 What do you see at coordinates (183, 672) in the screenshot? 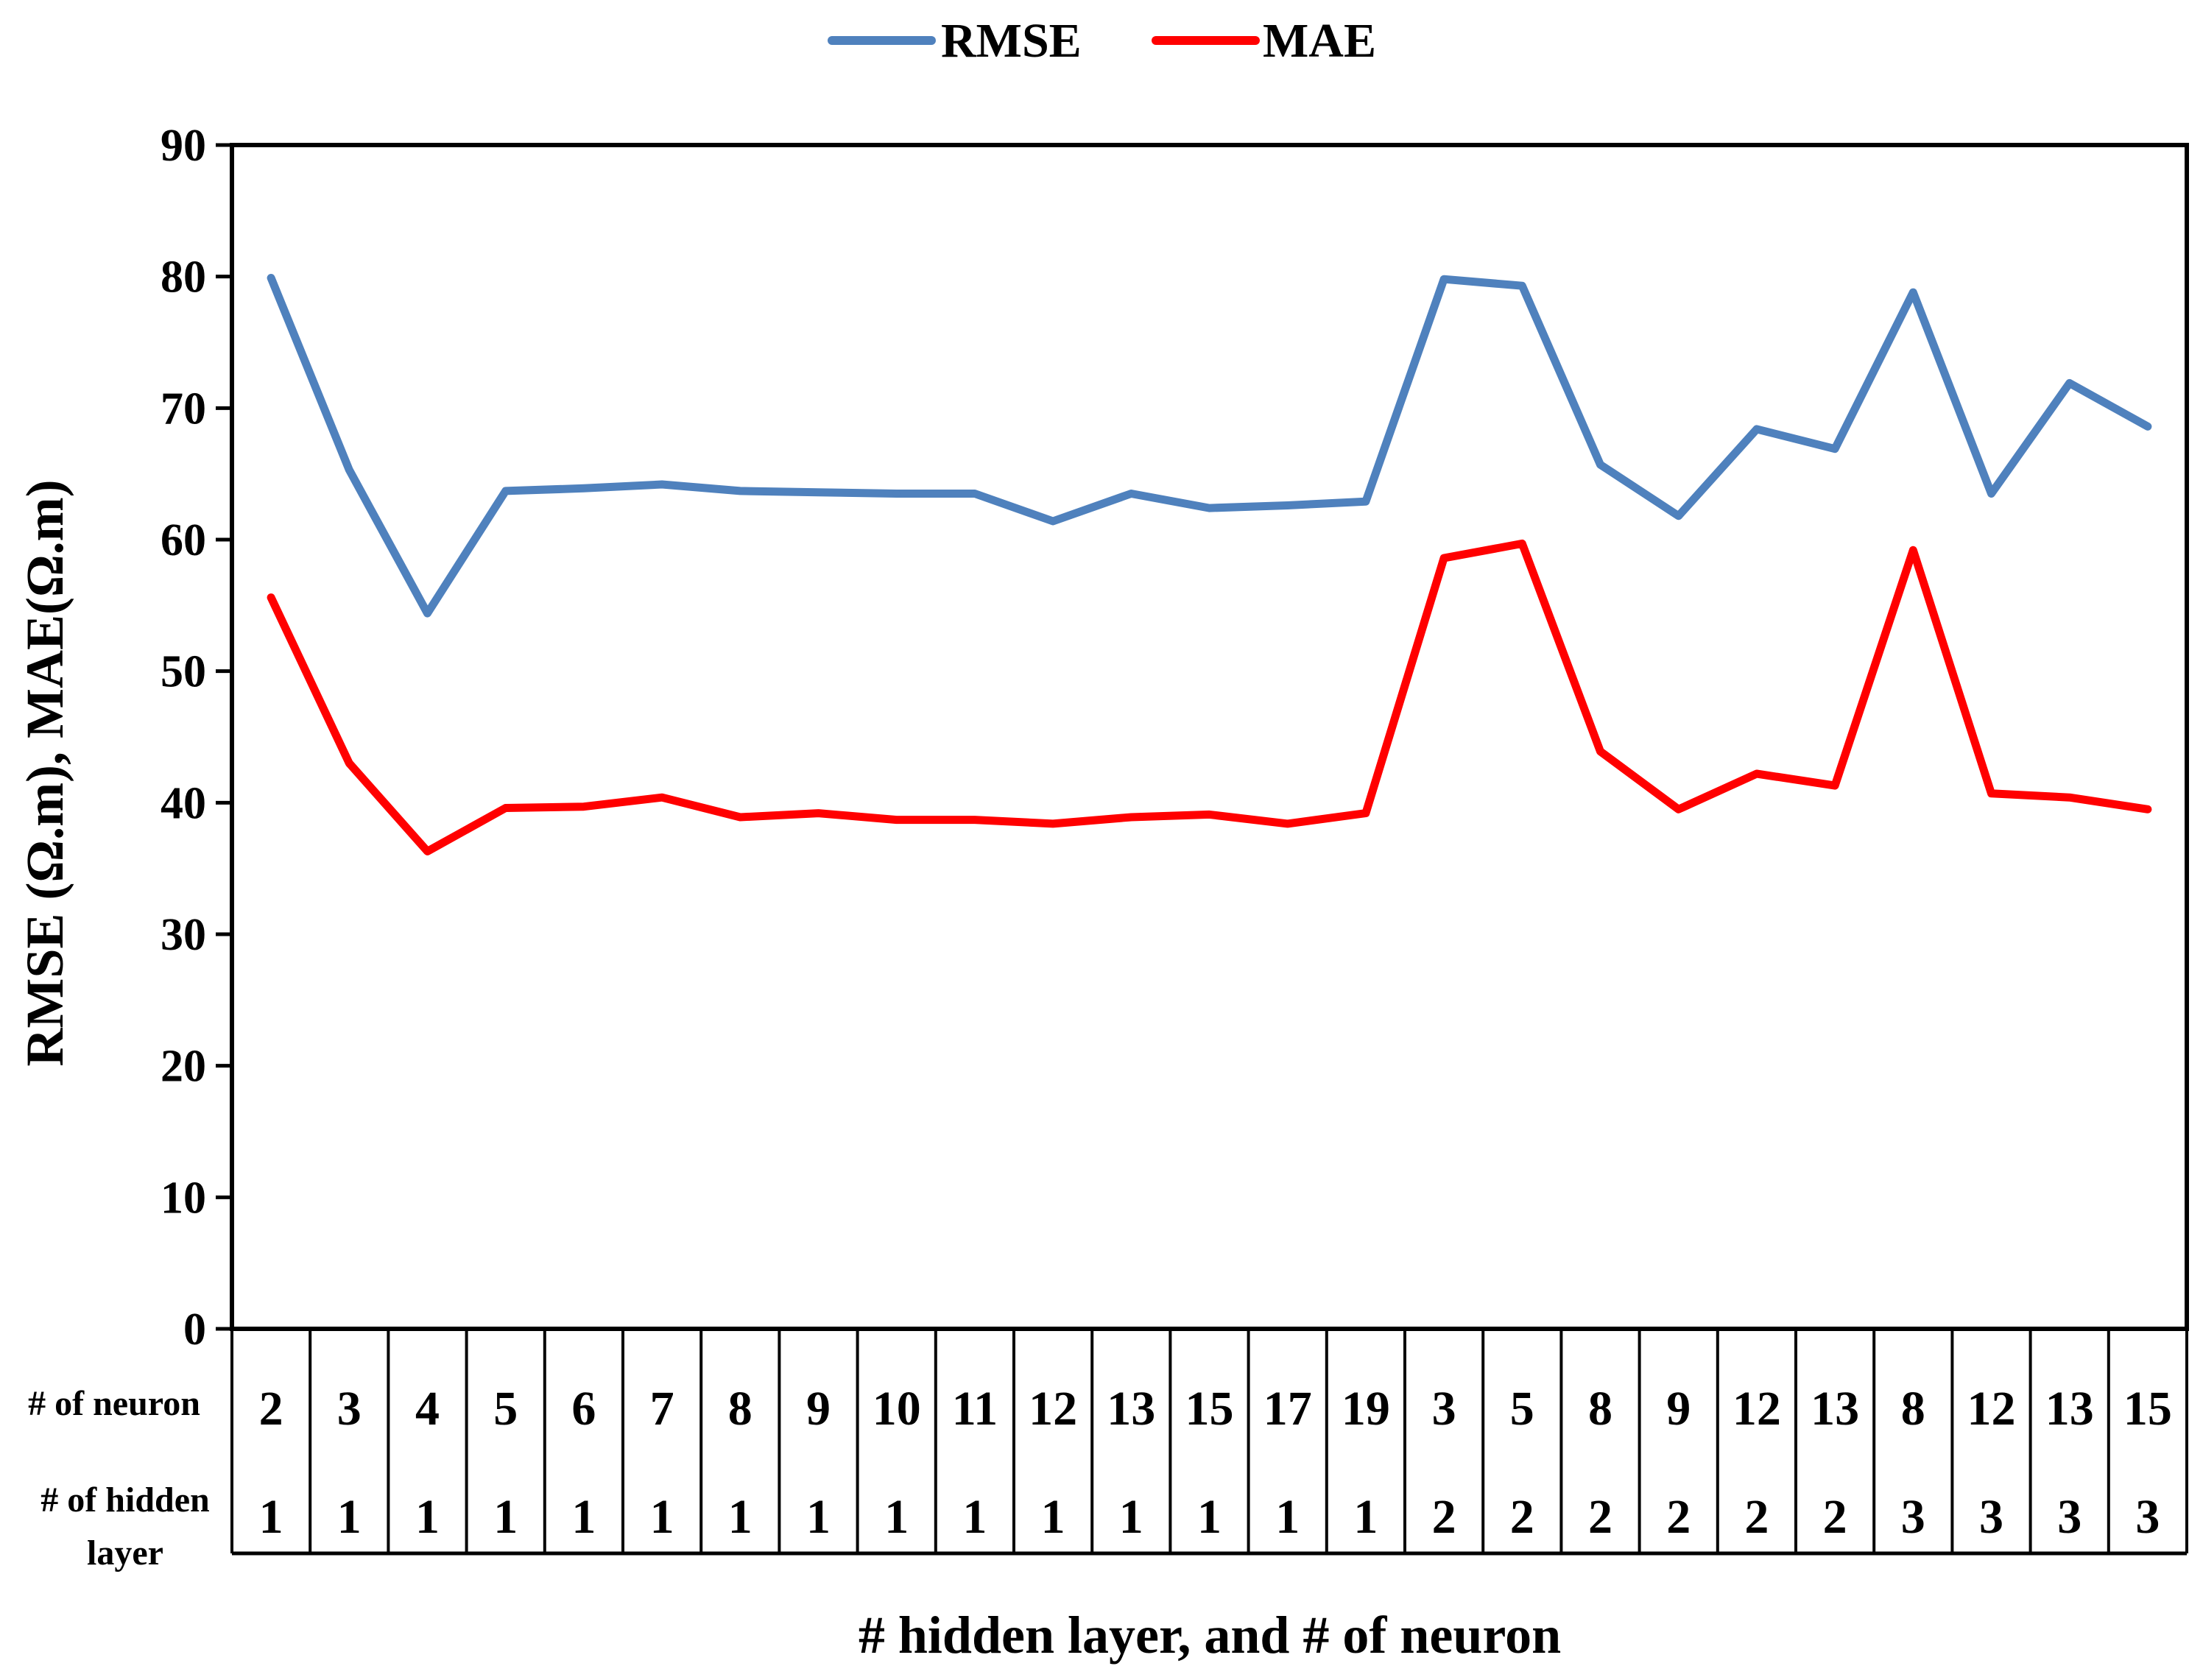
I see `y-tick-label: 50` at bounding box center [183, 672].